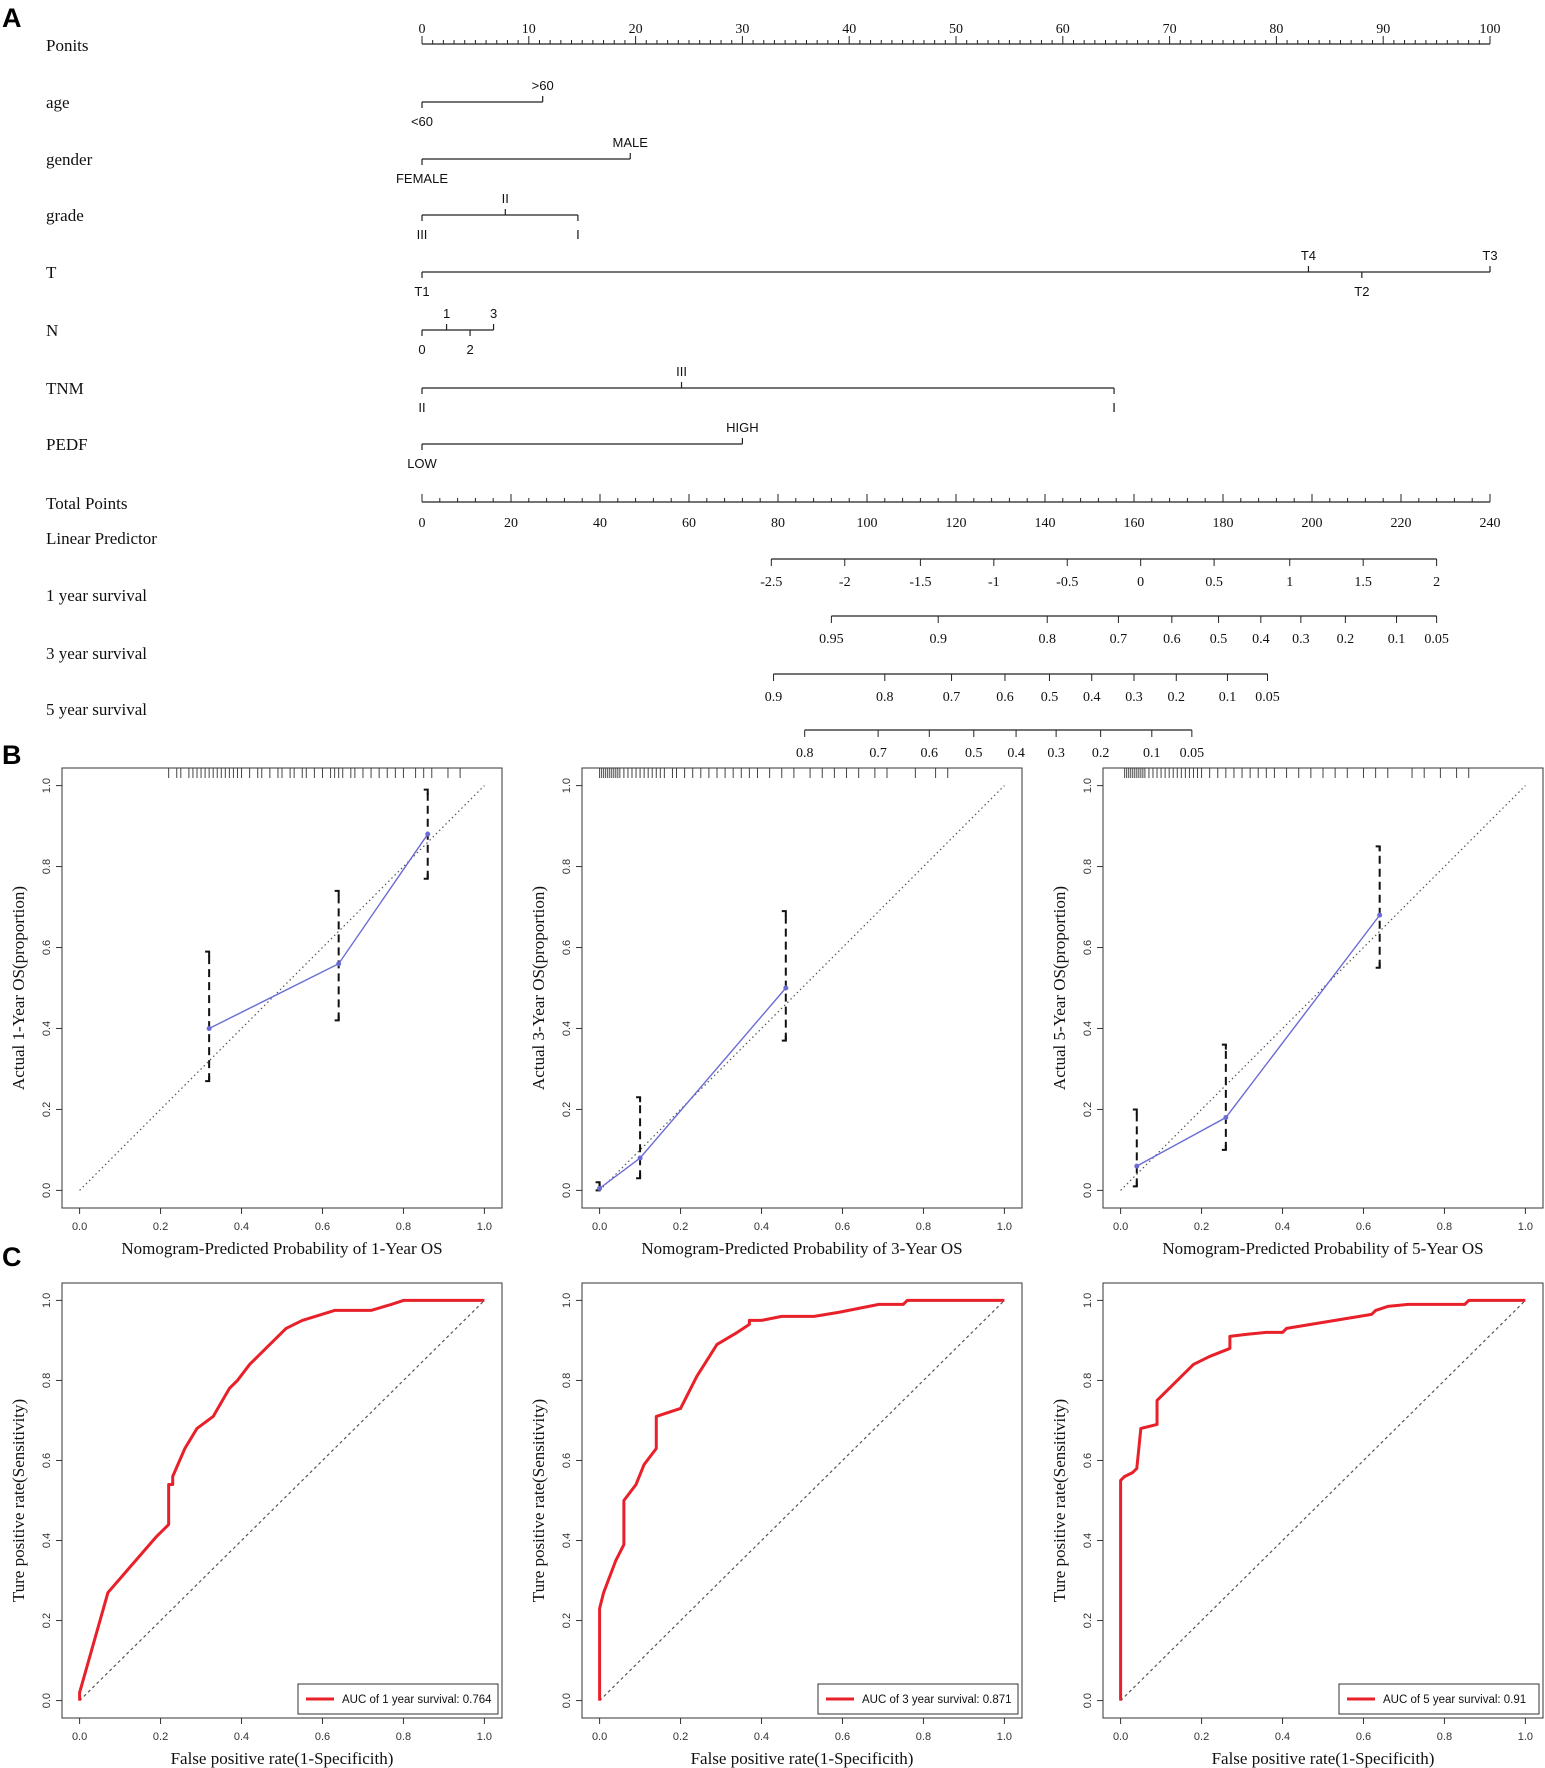  What do you see at coordinates (67, 45) in the screenshot?
I see `points-scale-label: Ponits` at bounding box center [67, 45].